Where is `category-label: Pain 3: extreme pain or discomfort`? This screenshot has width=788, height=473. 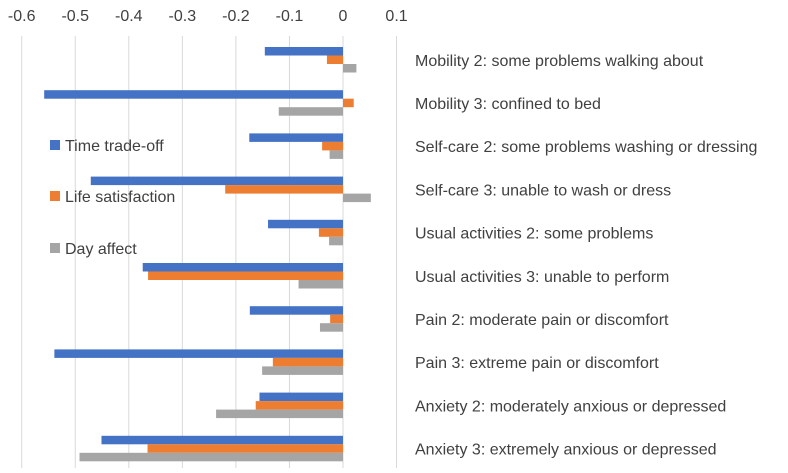
category-label: Pain 3: extreme pain or discomfort is located at coordinates (537, 363).